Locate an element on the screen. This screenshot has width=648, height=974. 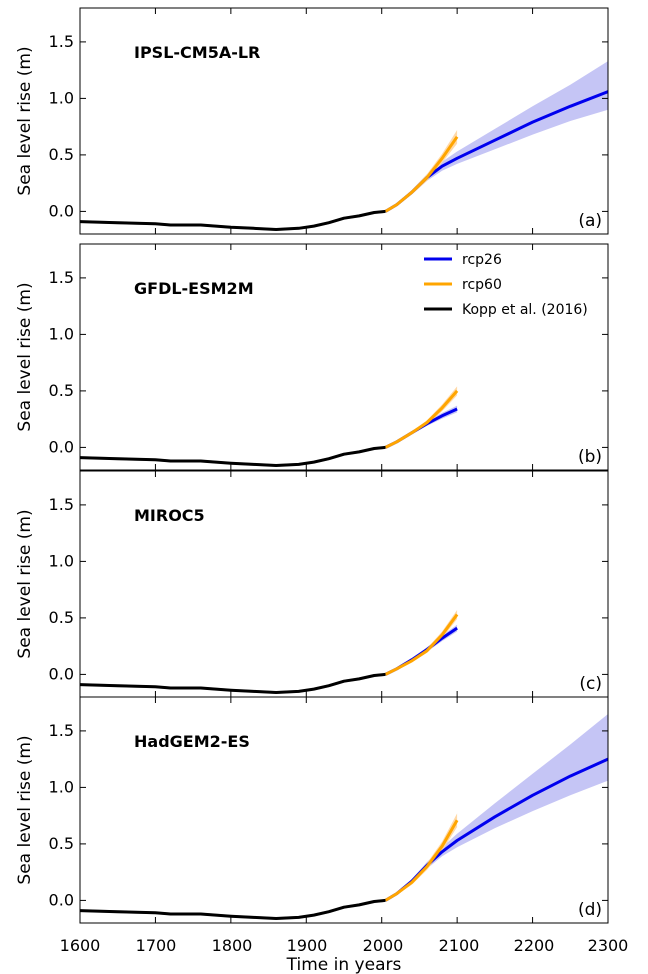
legend: rcp26 rcp60 Kopp et al. (2016) is located at coordinates (506, 285).